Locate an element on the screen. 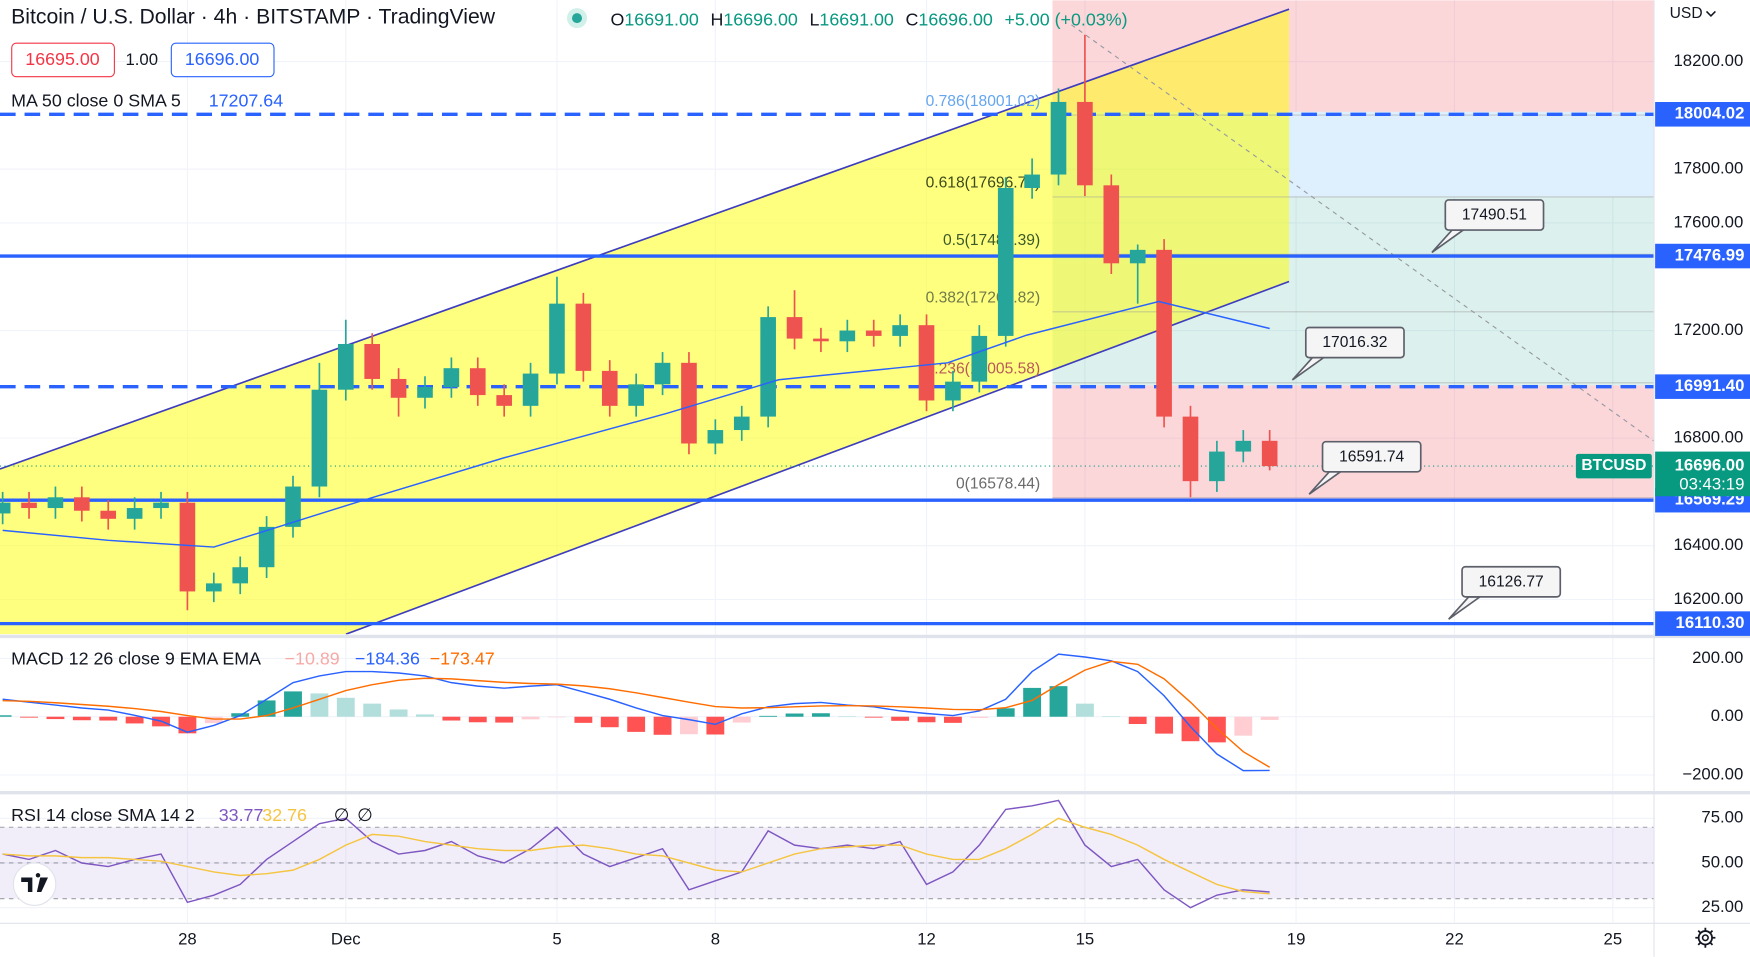 The height and width of the screenshot is (957, 1750). x-tick-label: Dec is located at coordinates (346, 938).